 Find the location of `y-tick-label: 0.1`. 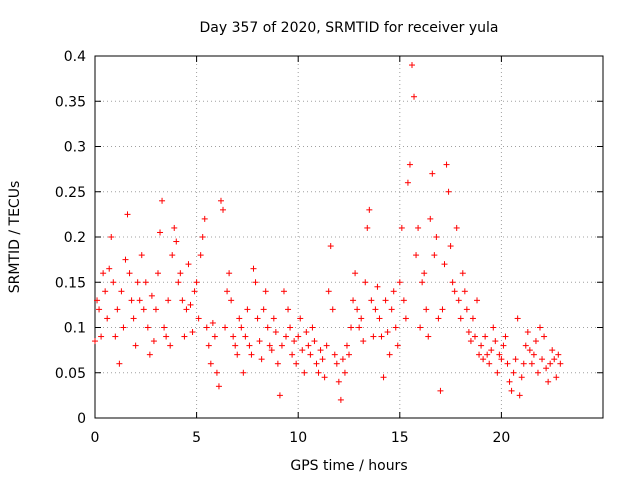

y-tick-label: 0.1 is located at coordinates (75, 329).